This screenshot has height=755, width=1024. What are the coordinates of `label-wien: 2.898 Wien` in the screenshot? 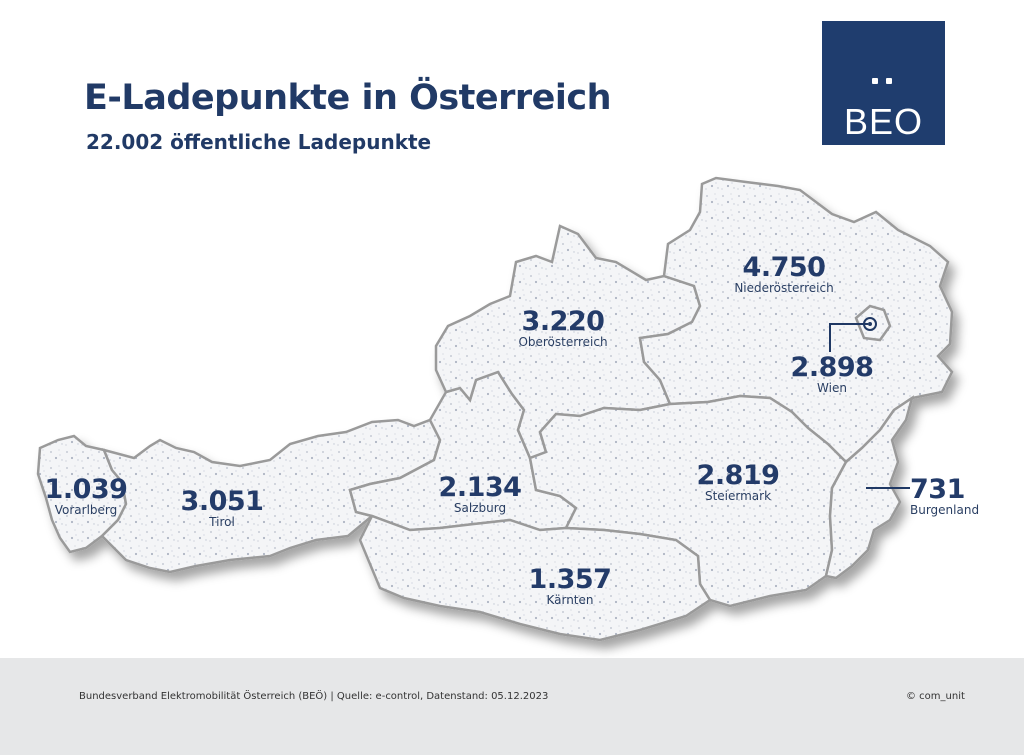 It's located at (832, 374).